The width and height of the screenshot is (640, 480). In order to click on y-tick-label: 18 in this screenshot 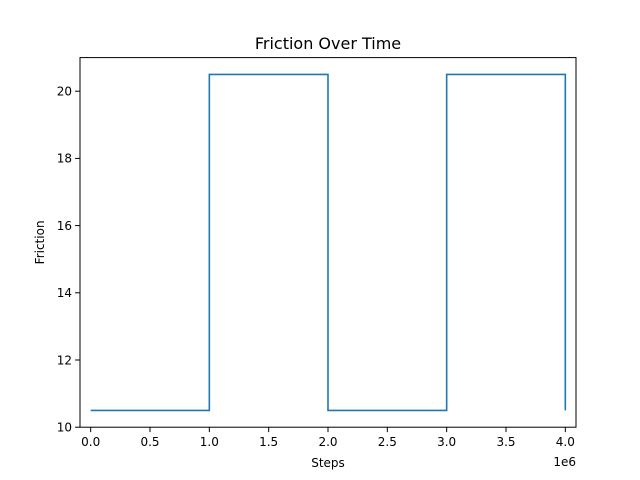, I will do `click(64, 159)`.